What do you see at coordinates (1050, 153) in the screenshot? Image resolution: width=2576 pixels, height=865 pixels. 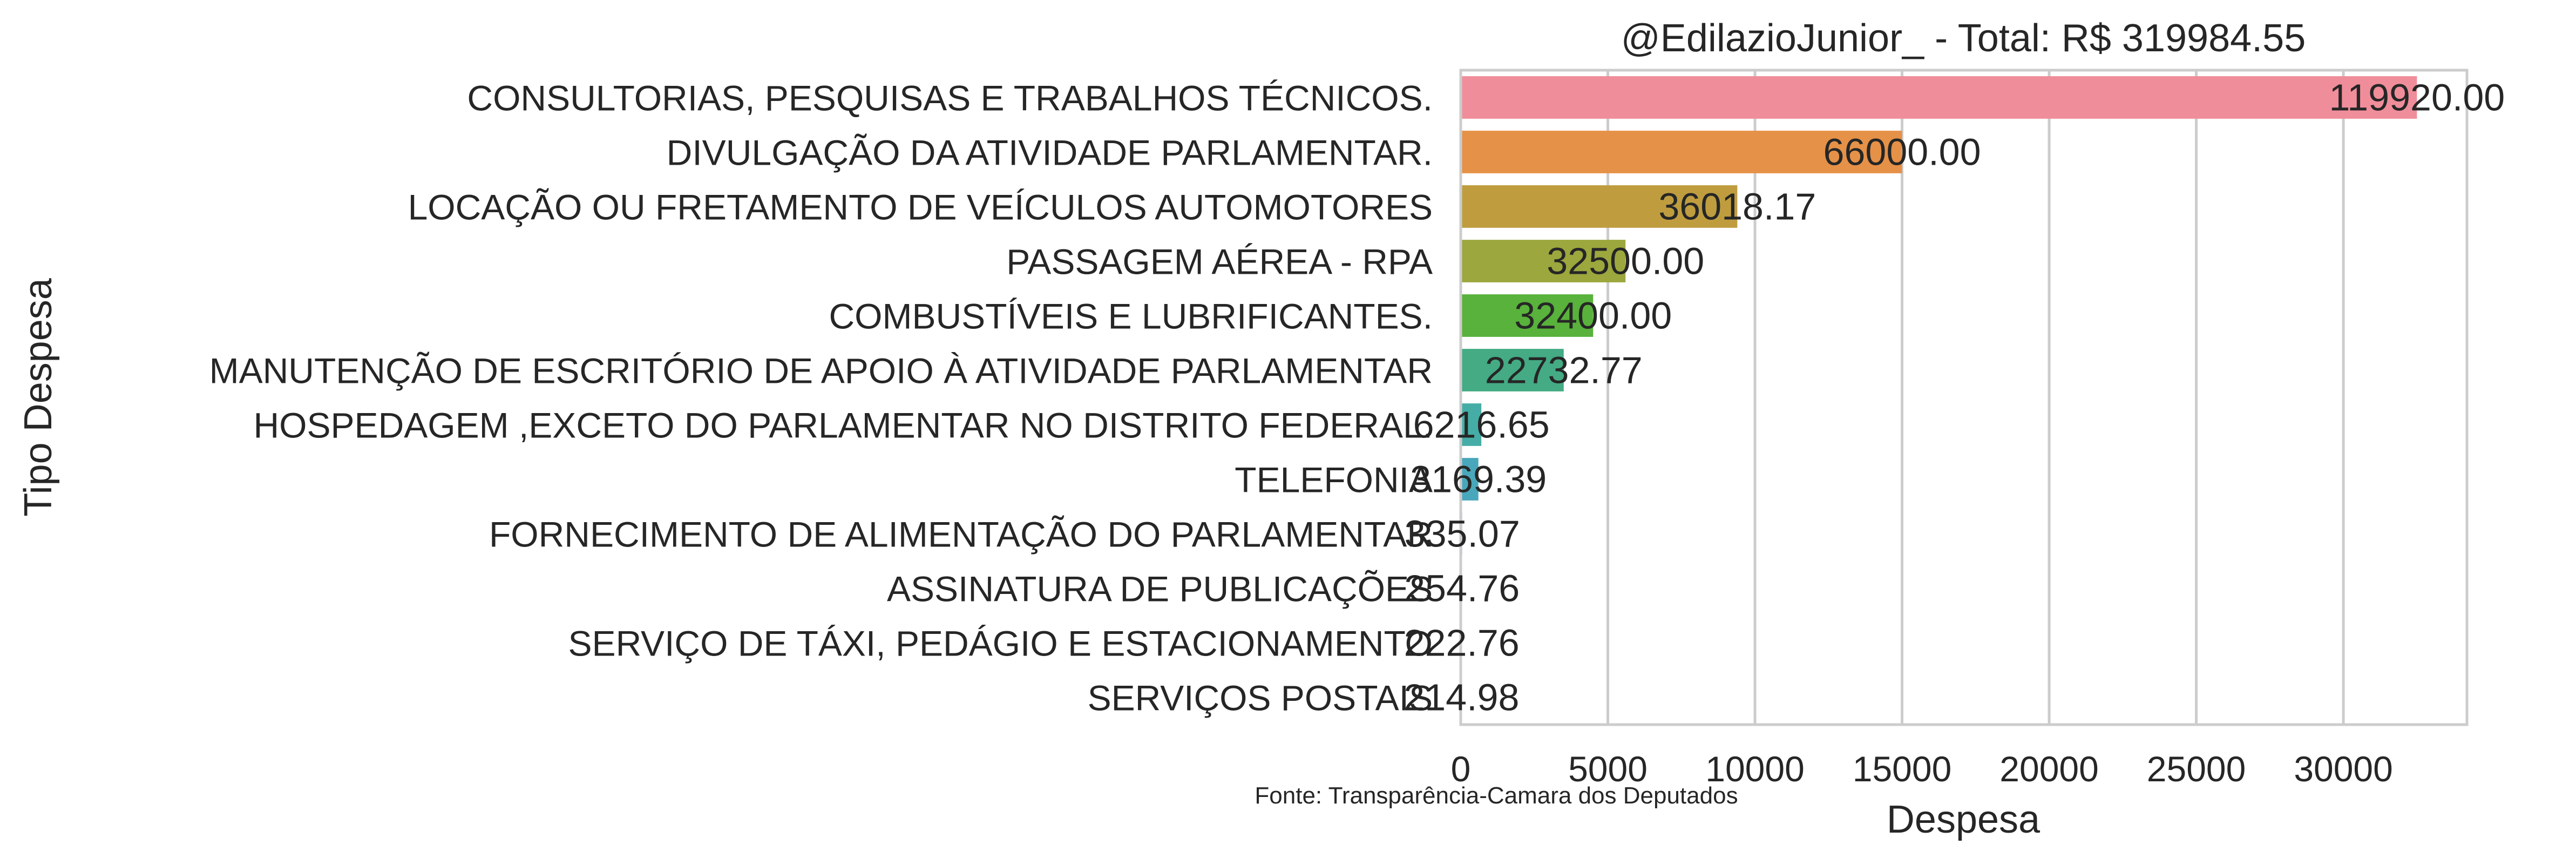 I see `y-tick-label: DIVULGAÇÃO DA ATIVIDADE PARLAMENTAR.` at bounding box center [1050, 153].